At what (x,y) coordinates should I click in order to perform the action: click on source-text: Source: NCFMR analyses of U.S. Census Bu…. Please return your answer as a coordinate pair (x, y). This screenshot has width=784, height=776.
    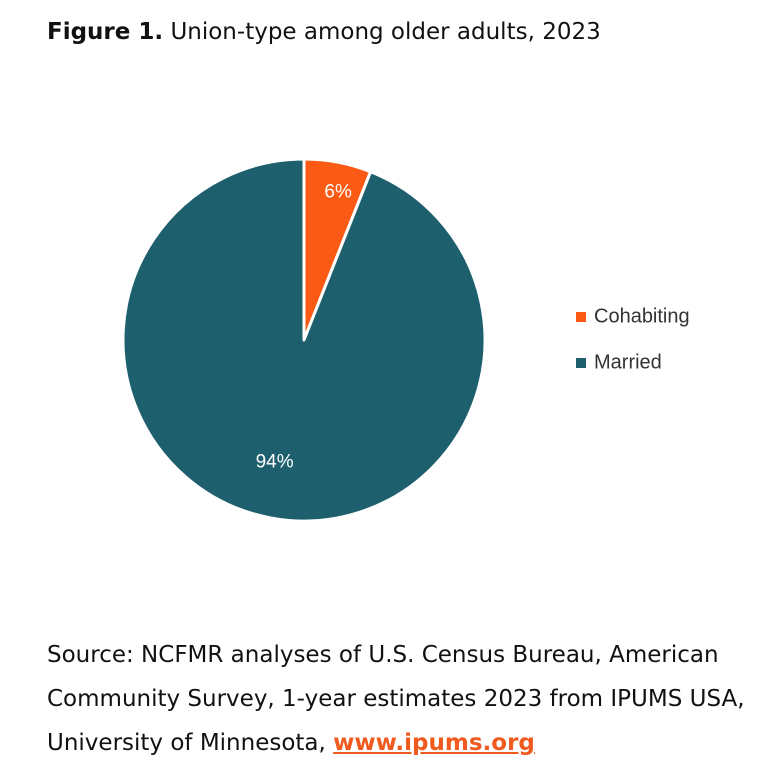
    Looking at the image, I should click on (396, 699).